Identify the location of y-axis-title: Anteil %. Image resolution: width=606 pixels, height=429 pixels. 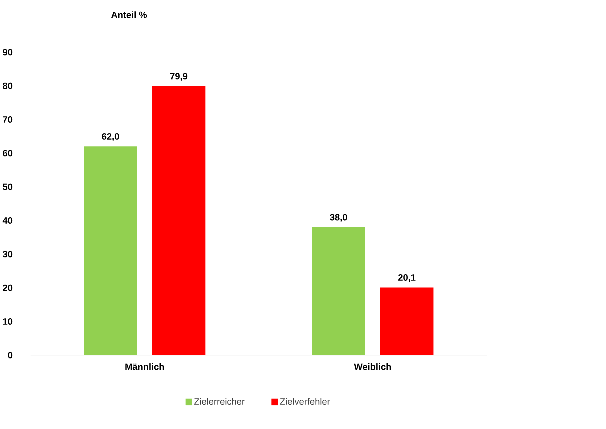
(129, 15).